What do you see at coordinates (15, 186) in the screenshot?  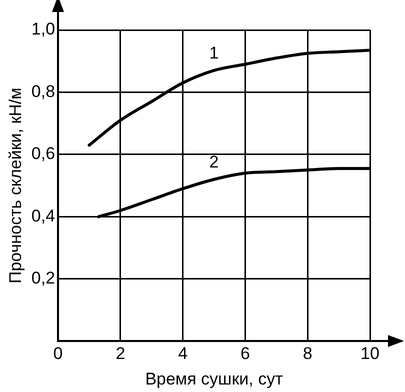 I see `y-axis-title: Прочность склейки, кН/м` at bounding box center [15, 186].